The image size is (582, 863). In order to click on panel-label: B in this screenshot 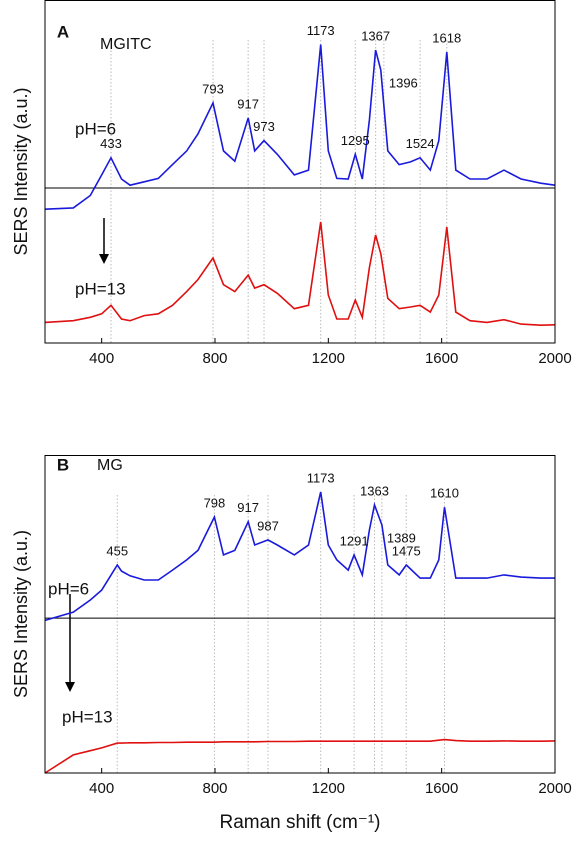, I will do `click(63, 464)`.